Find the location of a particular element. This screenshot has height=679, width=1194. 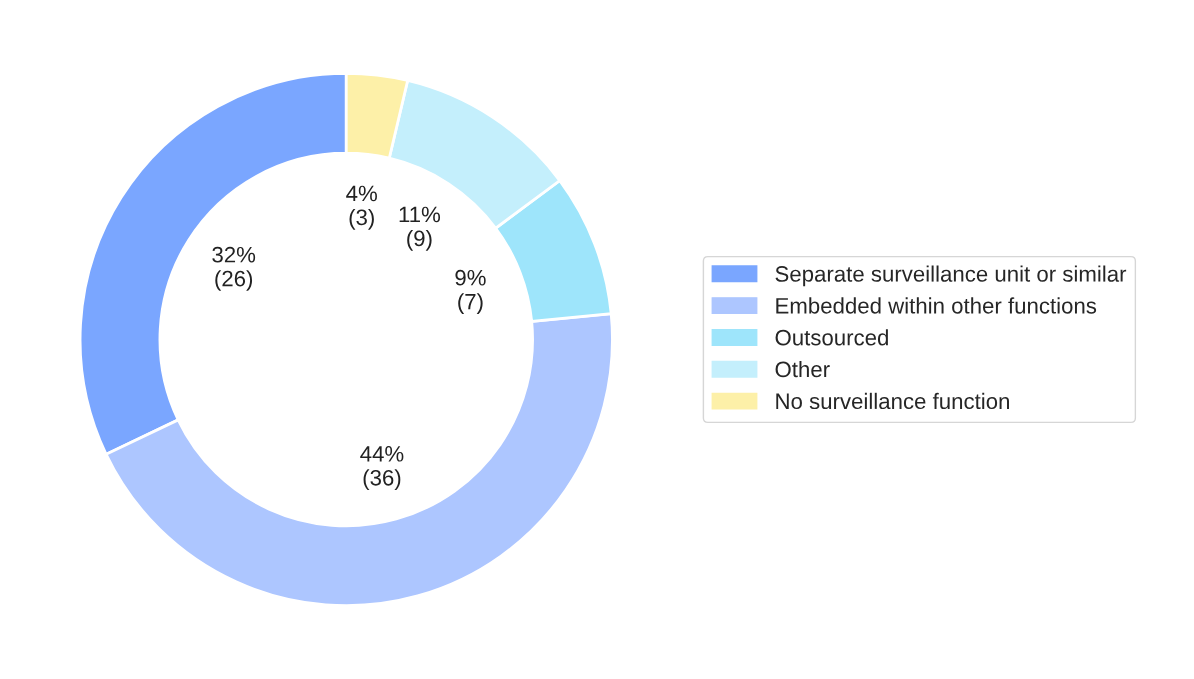

data-label: 11% (9) is located at coordinates (420, 228).